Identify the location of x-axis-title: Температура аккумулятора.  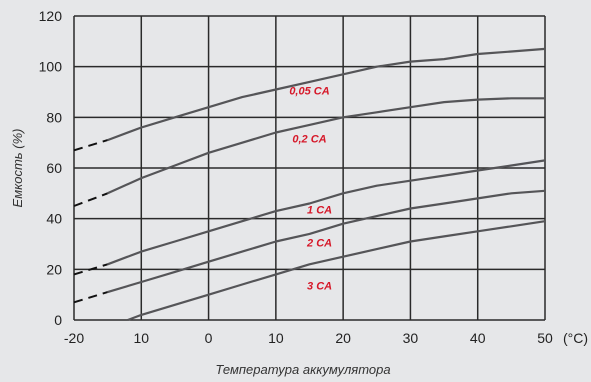
(302, 369).